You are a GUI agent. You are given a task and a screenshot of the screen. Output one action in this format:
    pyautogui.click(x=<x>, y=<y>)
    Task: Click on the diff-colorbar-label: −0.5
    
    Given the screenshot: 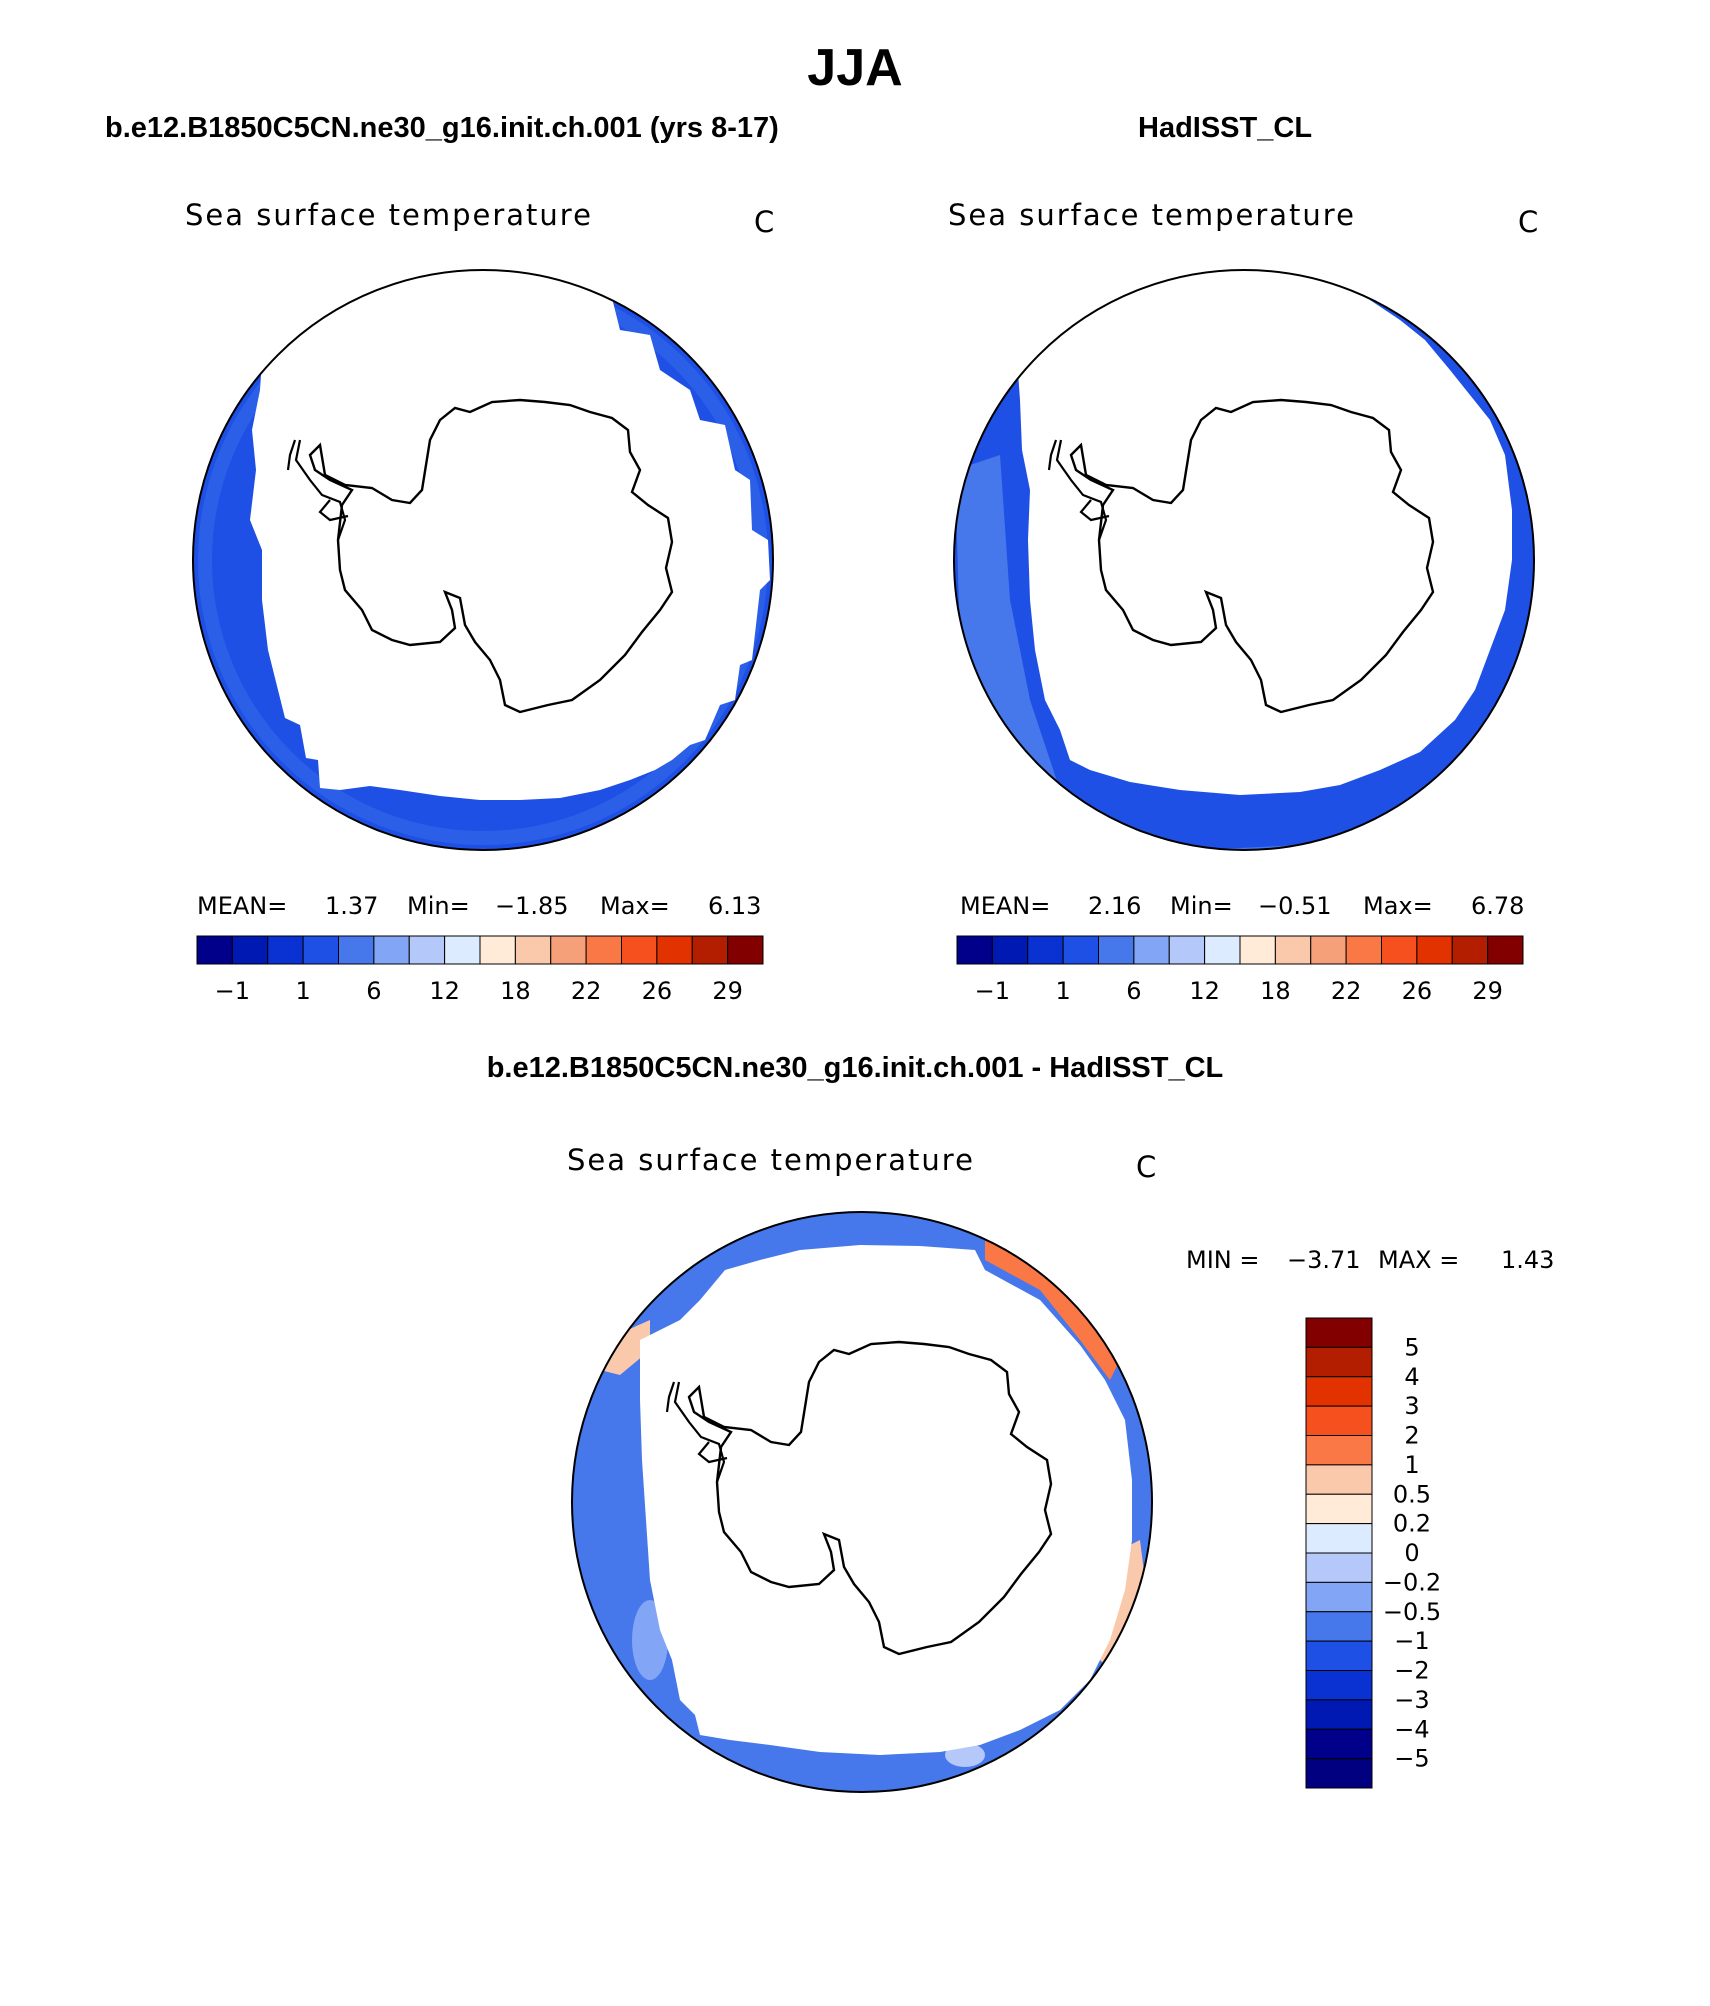 What is the action you would take?
    pyautogui.click(x=1412, y=1612)
    